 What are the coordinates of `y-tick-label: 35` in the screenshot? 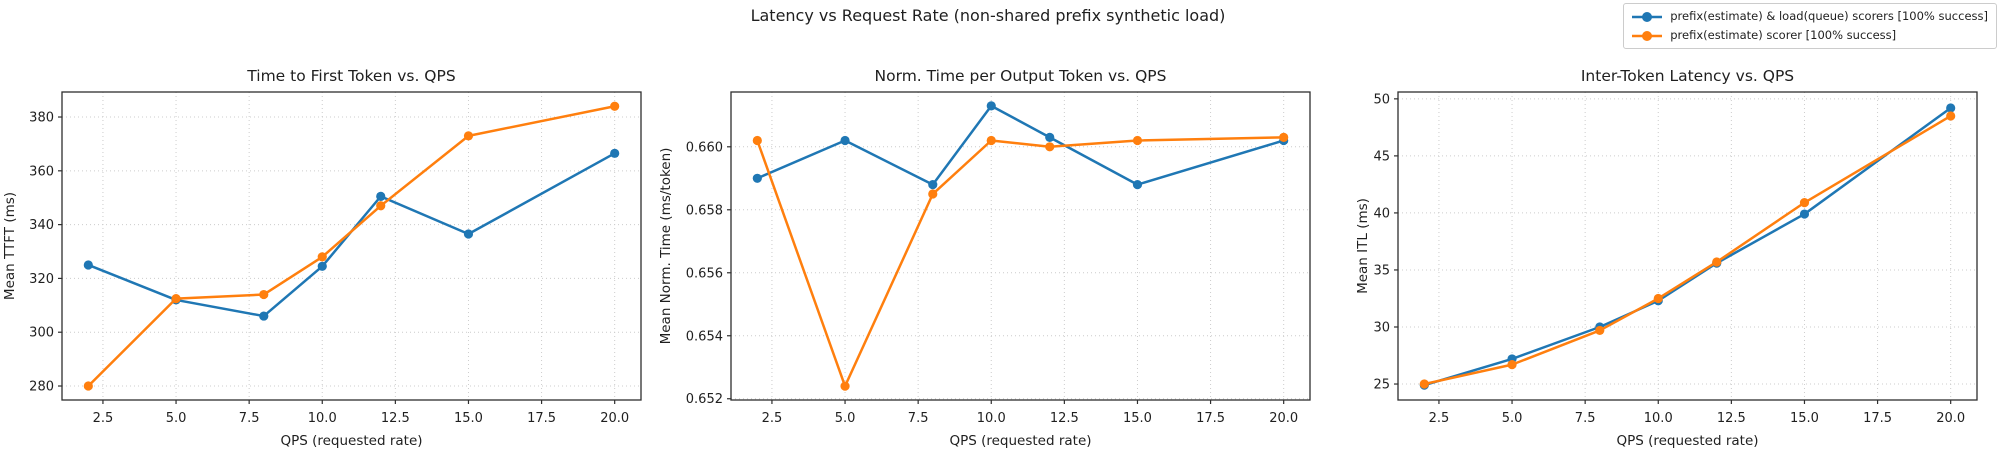 It's located at (1381, 270).